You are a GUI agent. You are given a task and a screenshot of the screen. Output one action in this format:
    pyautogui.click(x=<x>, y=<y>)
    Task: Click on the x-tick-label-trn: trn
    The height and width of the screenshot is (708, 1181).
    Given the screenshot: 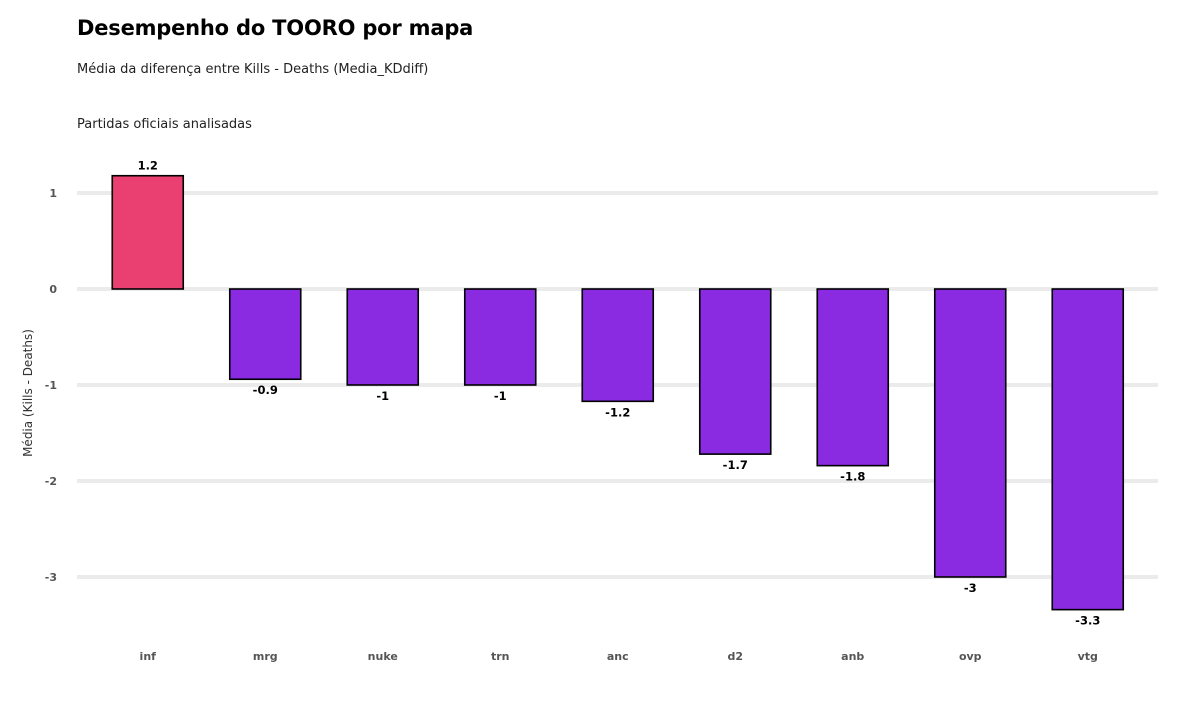 What is the action you would take?
    pyautogui.click(x=500, y=656)
    